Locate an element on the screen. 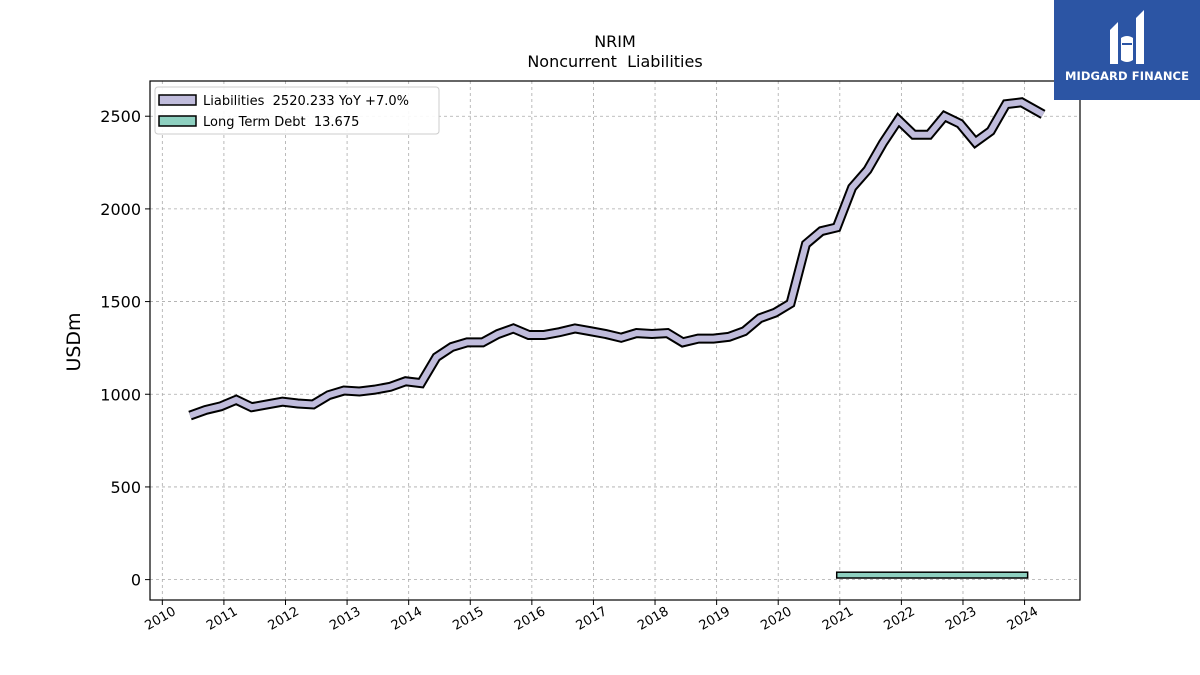  legend-swatch-long-term-debt is located at coordinates (177, 121).